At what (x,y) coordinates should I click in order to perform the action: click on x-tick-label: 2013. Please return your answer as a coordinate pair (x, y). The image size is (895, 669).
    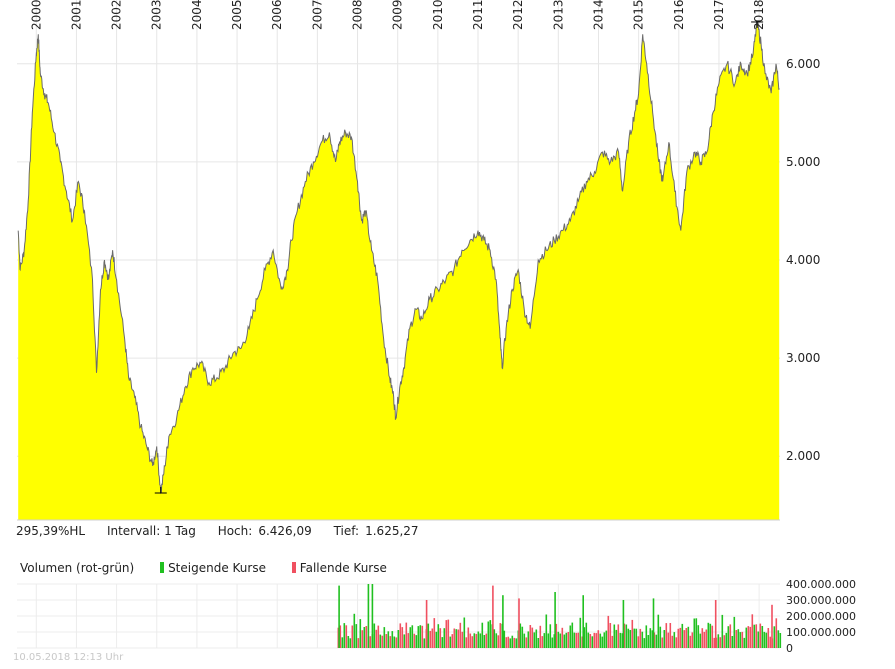
    Looking at the image, I should click on (558, 15).